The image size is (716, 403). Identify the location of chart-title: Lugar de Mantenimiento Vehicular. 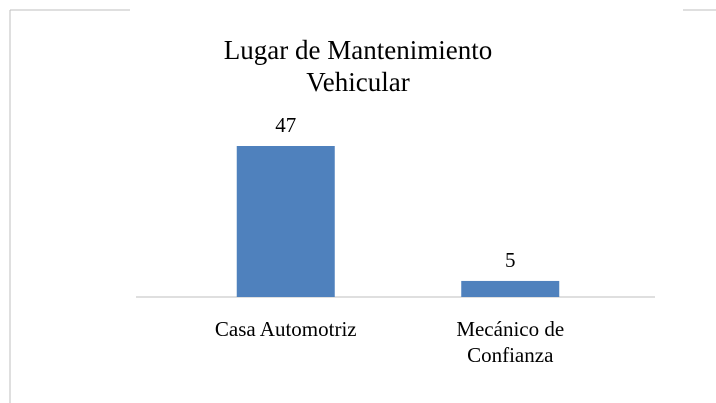
(358, 66).